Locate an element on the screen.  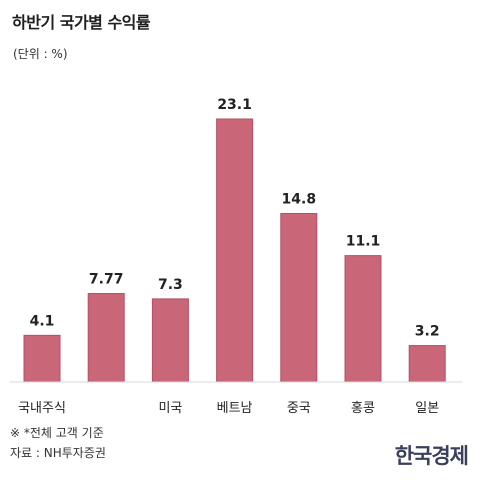
value-label: 7.77 is located at coordinates (106, 280).